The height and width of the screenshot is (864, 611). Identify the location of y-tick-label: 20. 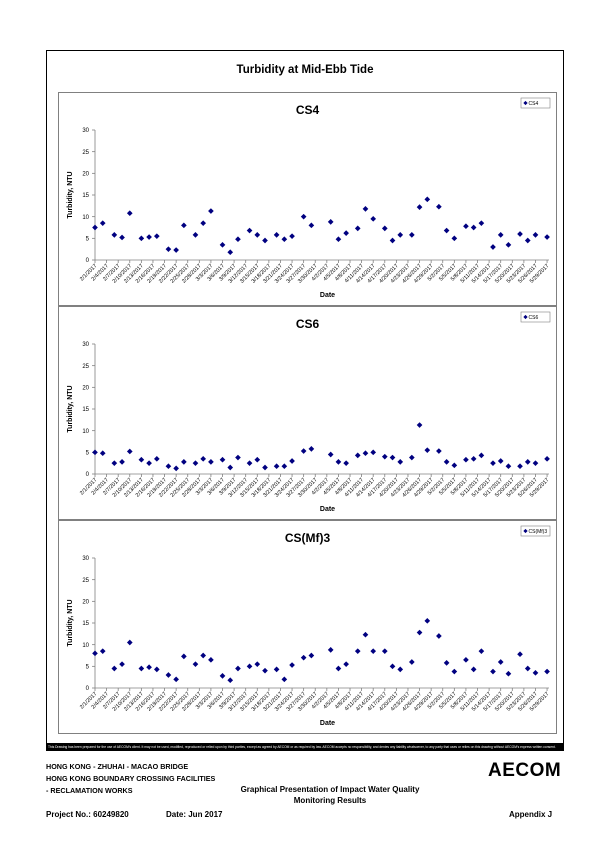
(85, 389).